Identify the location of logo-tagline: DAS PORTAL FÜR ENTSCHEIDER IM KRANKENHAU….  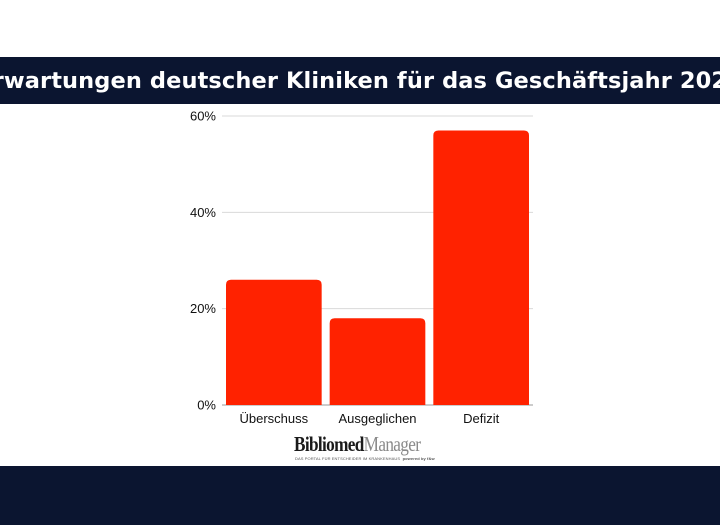
(365, 458).